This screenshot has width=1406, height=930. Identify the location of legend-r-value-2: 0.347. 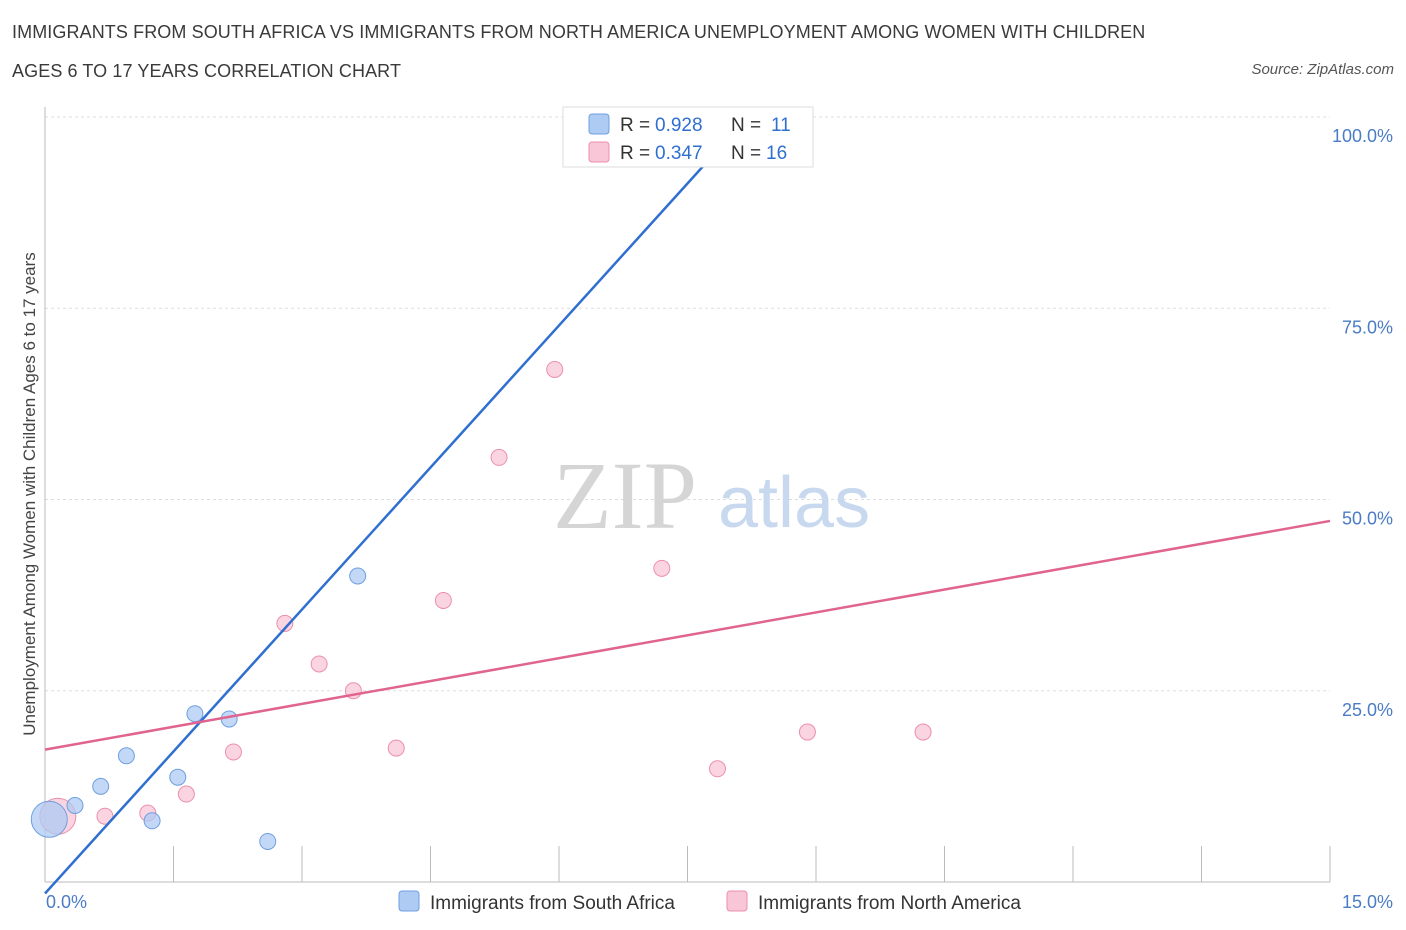
(679, 153).